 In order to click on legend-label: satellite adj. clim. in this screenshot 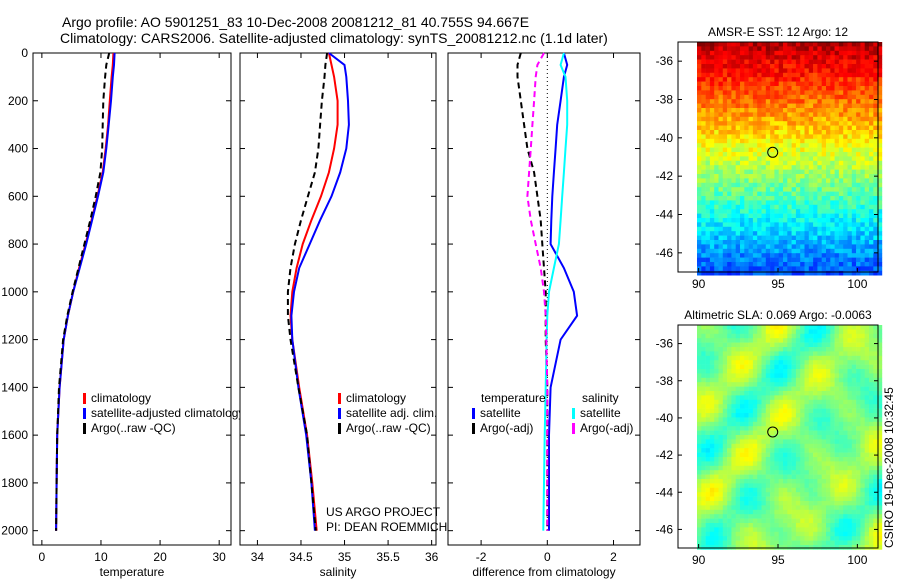, I will do `click(391, 413)`.